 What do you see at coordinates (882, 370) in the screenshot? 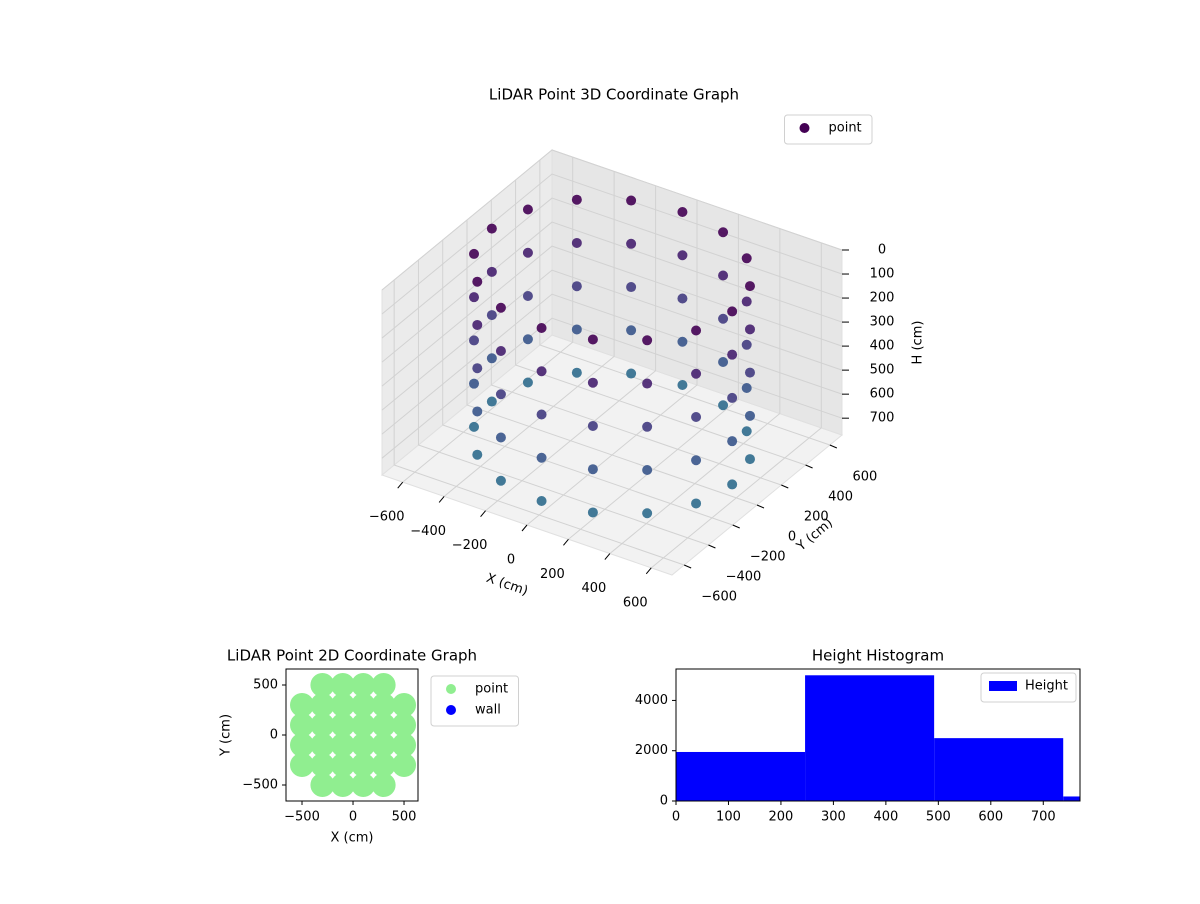
I see `z-tick-label: 500` at bounding box center [882, 370].